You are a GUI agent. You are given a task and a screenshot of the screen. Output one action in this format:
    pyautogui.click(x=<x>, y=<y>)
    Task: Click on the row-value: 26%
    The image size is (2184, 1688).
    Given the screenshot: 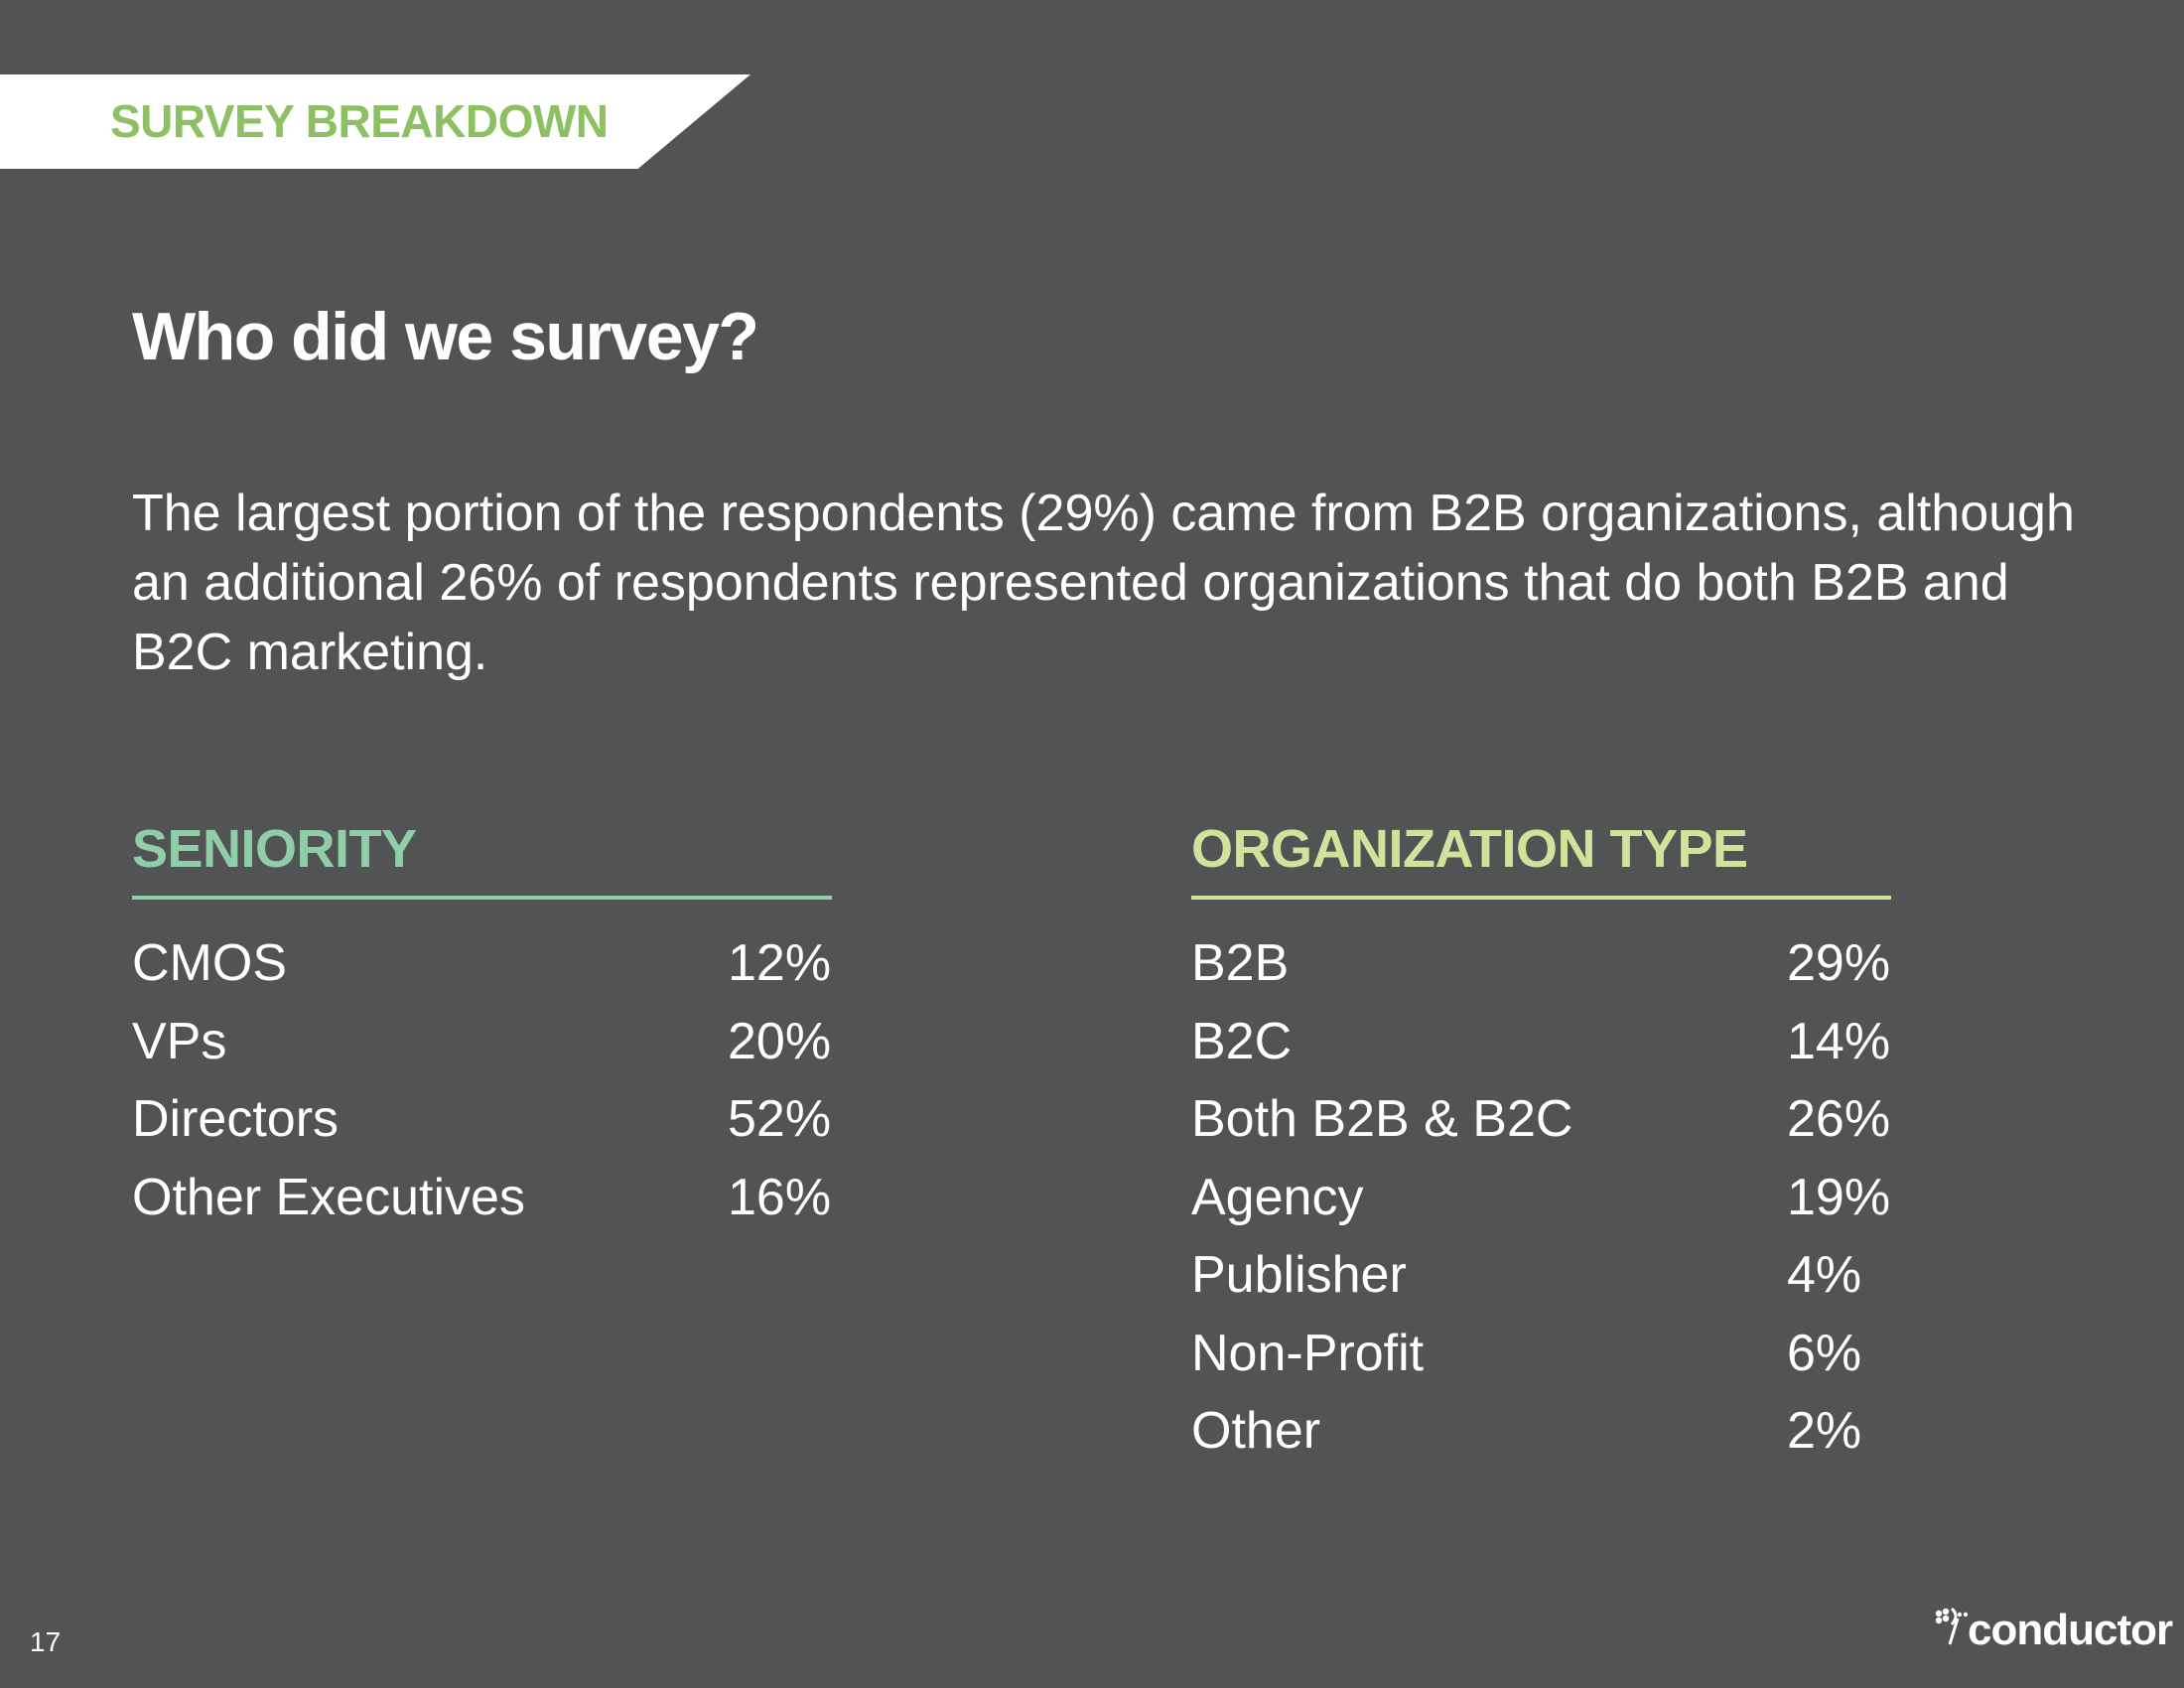 What is the action you would take?
    pyautogui.click(x=1839, y=1119)
    